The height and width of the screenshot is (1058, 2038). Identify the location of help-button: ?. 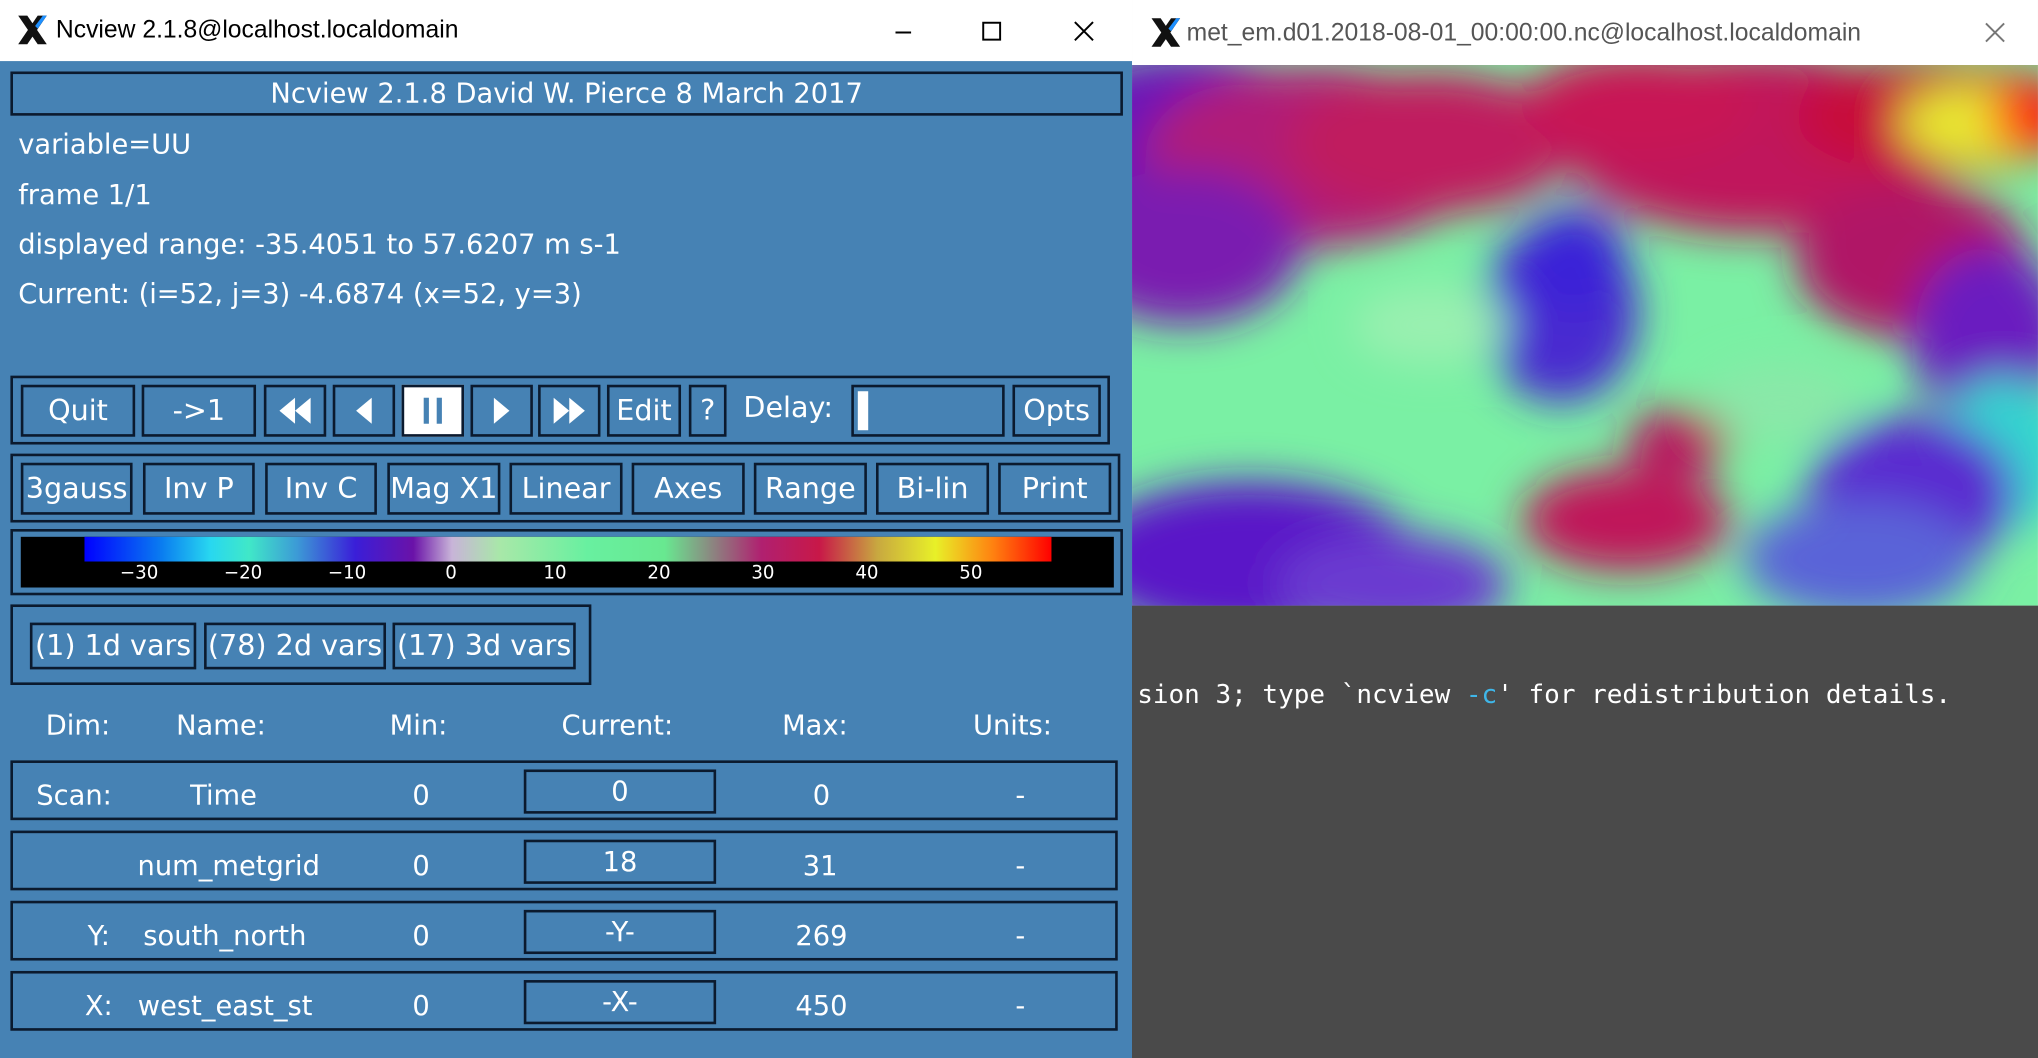
(707, 410).